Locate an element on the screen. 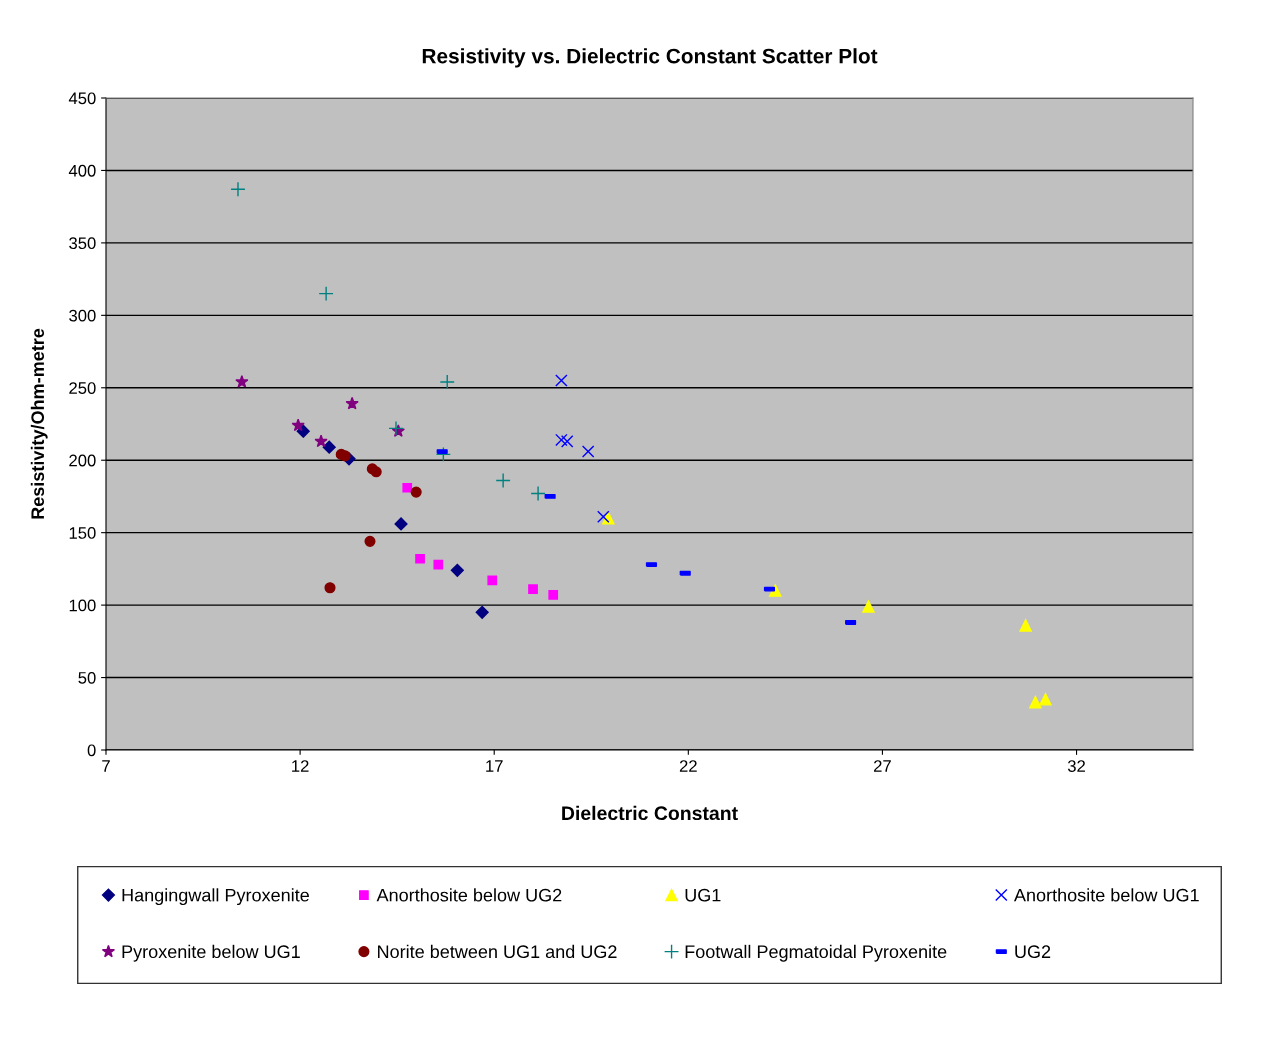 The image size is (1277, 1046). y-tick-label: 0 is located at coordinates (91, 750).